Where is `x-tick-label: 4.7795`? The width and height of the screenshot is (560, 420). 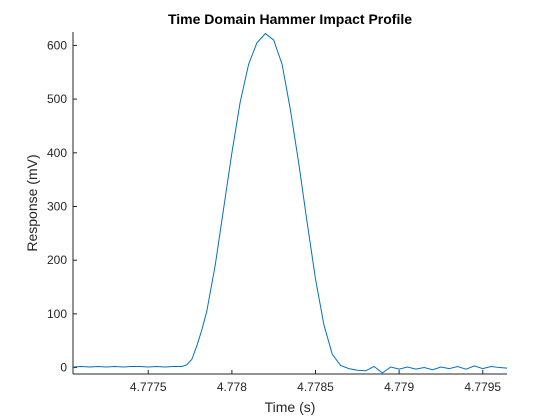
x-tick-label: 4.7795 is located at coordinates (482, 387).